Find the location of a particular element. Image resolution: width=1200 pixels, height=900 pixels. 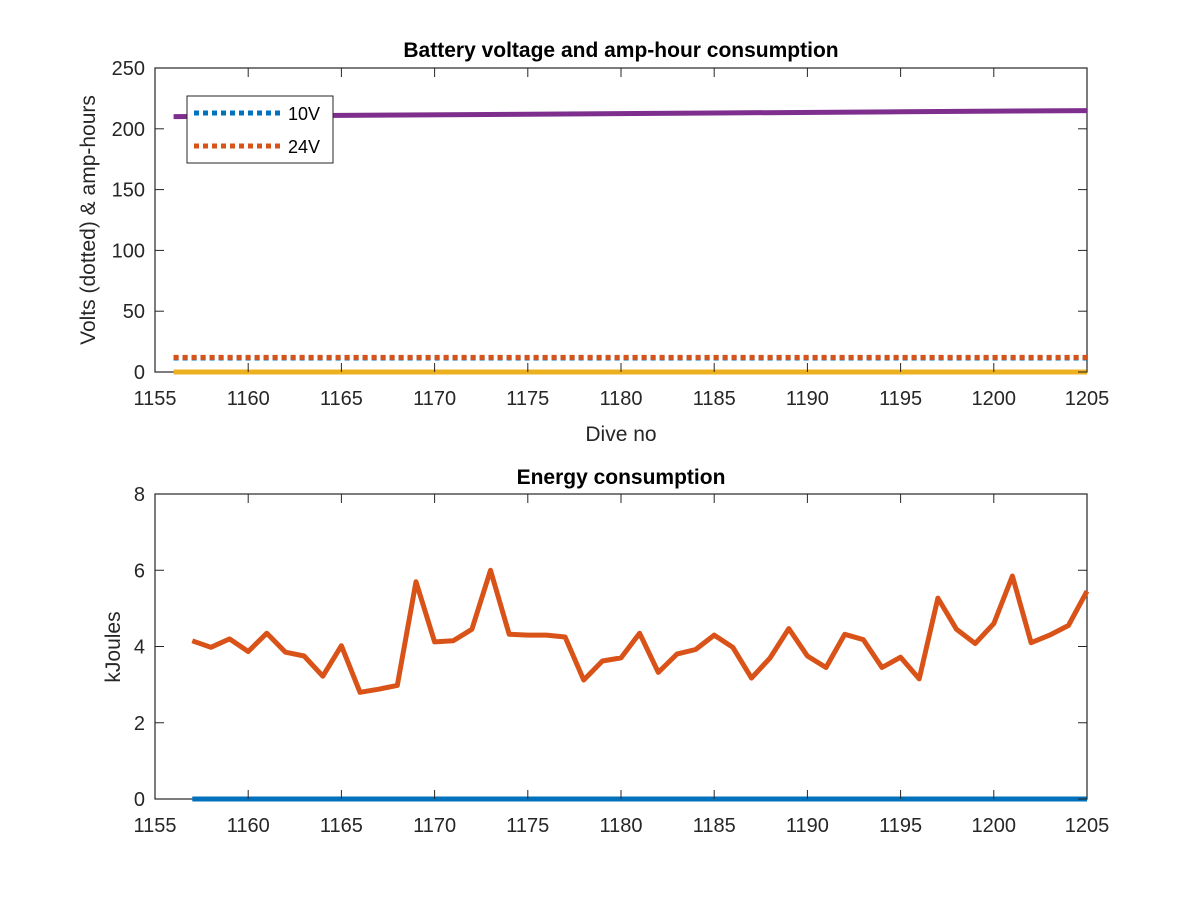

voltage-plot-xlabel: Dive no is located at coordinates (620, 434).